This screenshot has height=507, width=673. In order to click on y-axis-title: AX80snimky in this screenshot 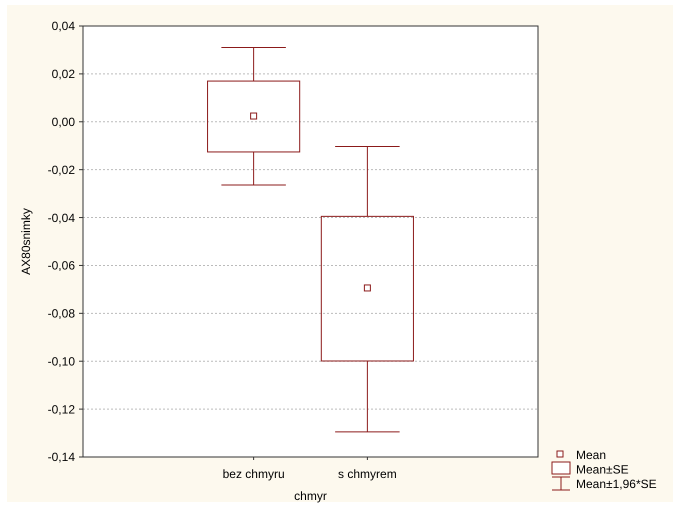, I will do `click(26, 241)`.